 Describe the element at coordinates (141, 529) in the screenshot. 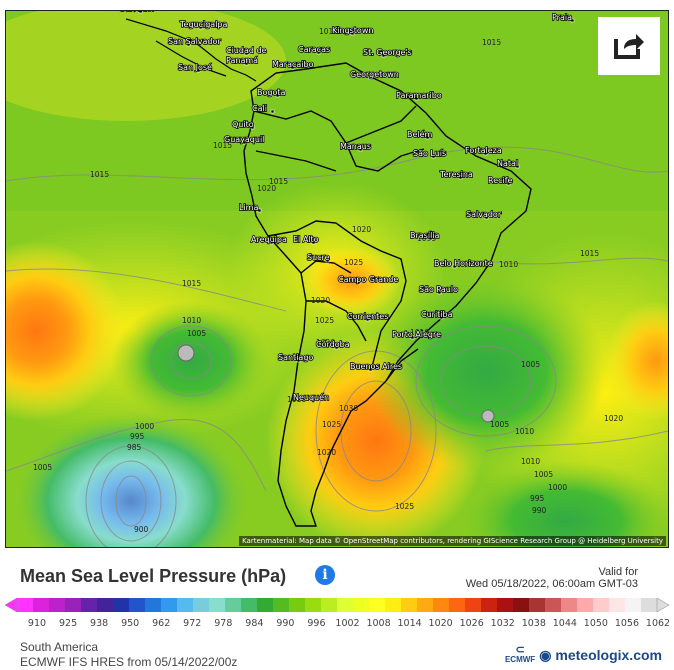

I see `isobar-label: 900` at that location.